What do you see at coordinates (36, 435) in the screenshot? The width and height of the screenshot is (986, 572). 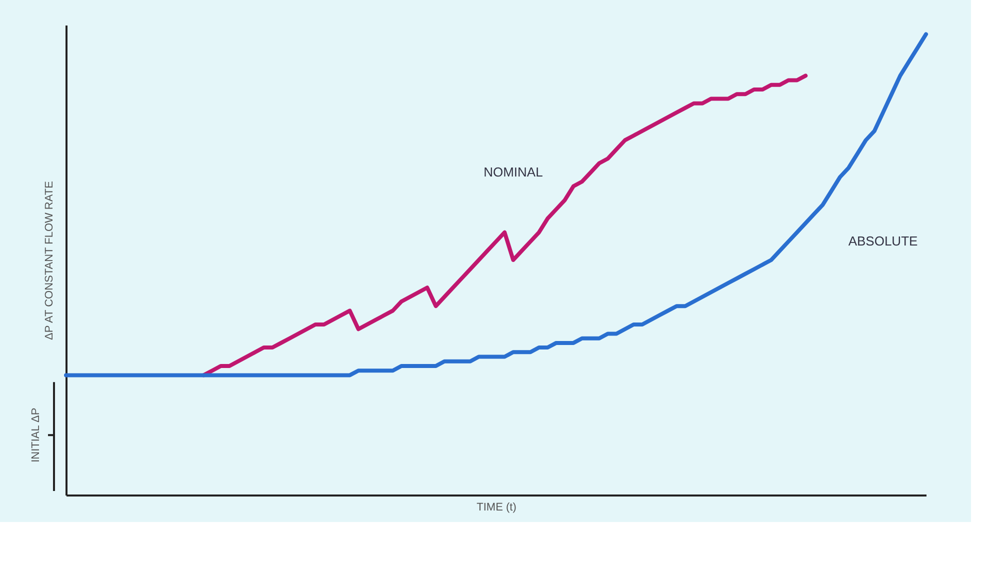 I see `text: INITIAL ΔP` at bounding box center [36, 435].